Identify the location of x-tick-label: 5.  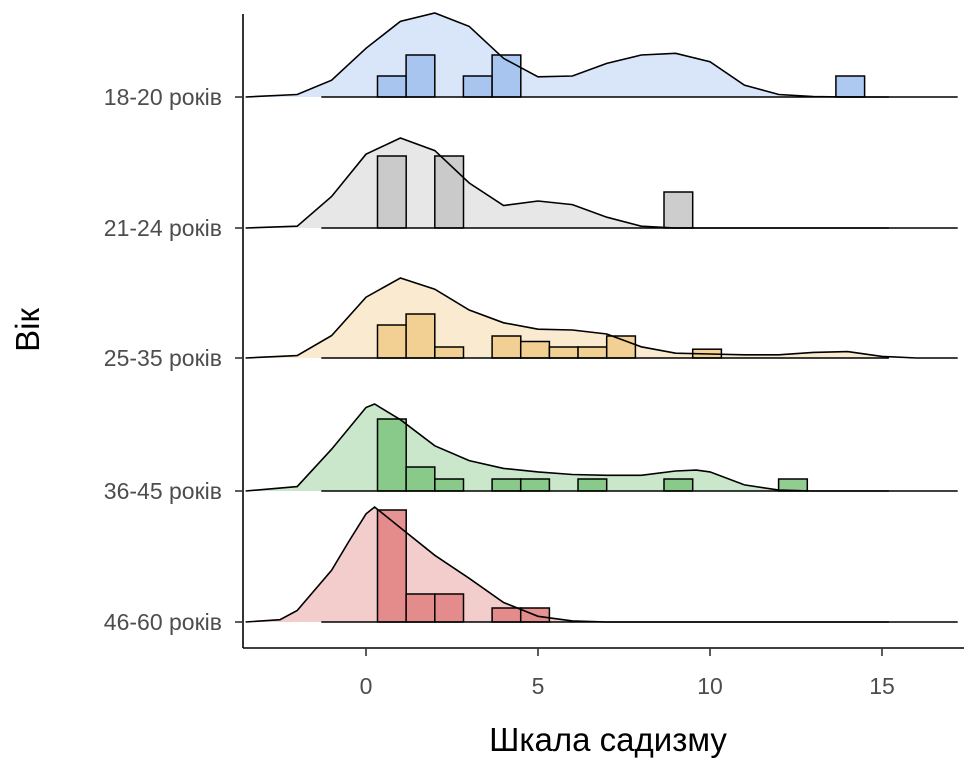
(538, 686).